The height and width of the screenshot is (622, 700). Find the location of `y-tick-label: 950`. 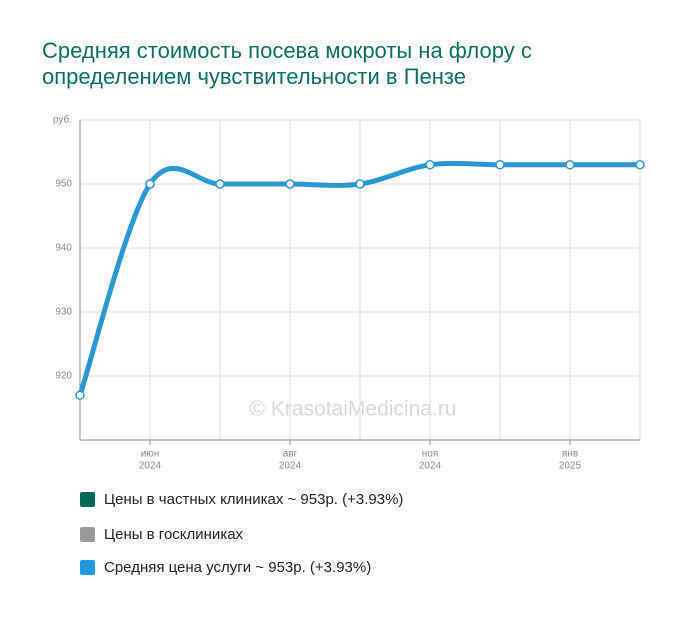

y-tick-label: 950 is located at coordinates (63, 184).